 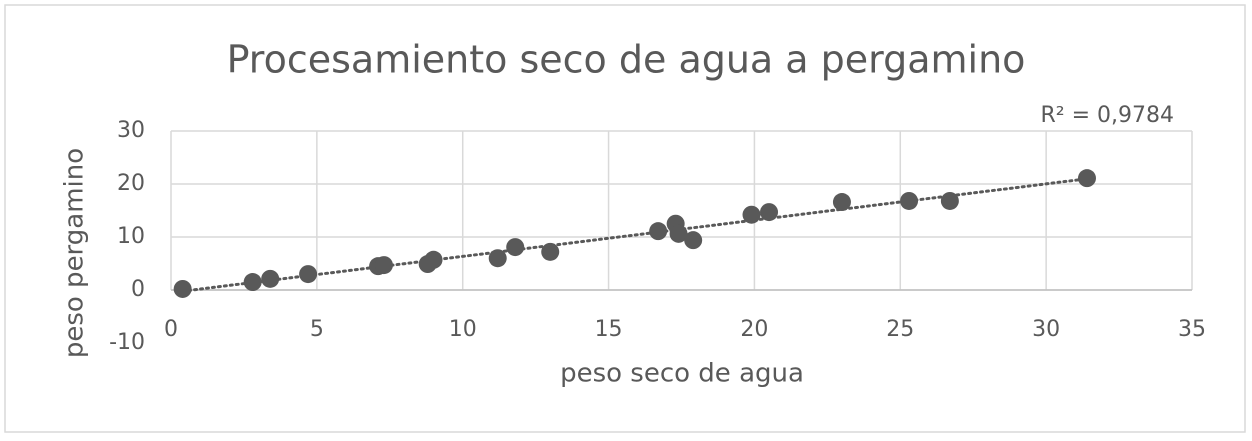 What do you see at coordinates (1107, 115) in the screenshot?
I see `r-squared-label: R² = 0,9784` at bounding box center [1107, 115].